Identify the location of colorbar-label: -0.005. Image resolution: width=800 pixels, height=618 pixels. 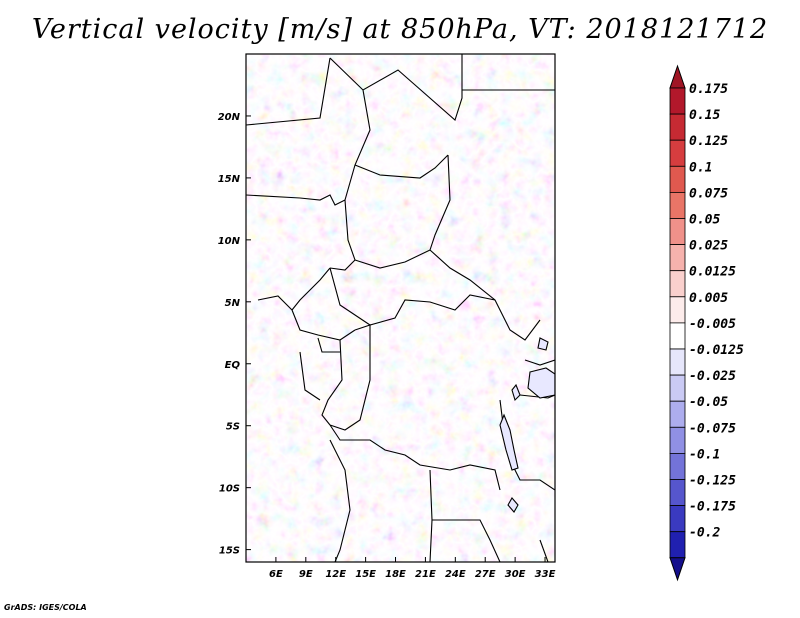
(712, 324).